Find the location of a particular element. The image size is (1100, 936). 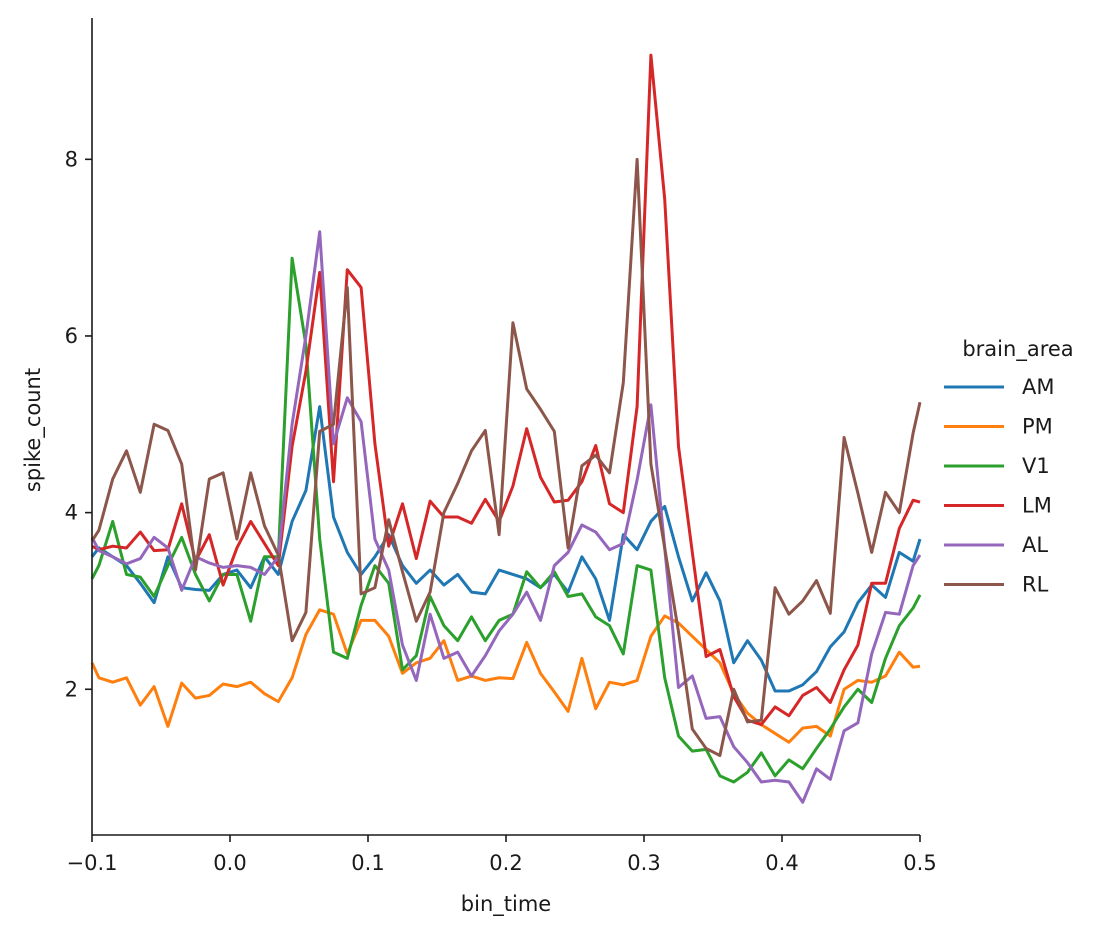

x-tick-label: 0.4 is located at coordinates (781, 863).